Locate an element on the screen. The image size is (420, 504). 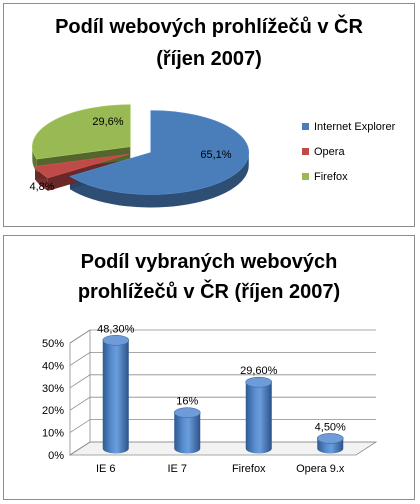
legend-swatch-firefox is located at coordinates (305, 176).